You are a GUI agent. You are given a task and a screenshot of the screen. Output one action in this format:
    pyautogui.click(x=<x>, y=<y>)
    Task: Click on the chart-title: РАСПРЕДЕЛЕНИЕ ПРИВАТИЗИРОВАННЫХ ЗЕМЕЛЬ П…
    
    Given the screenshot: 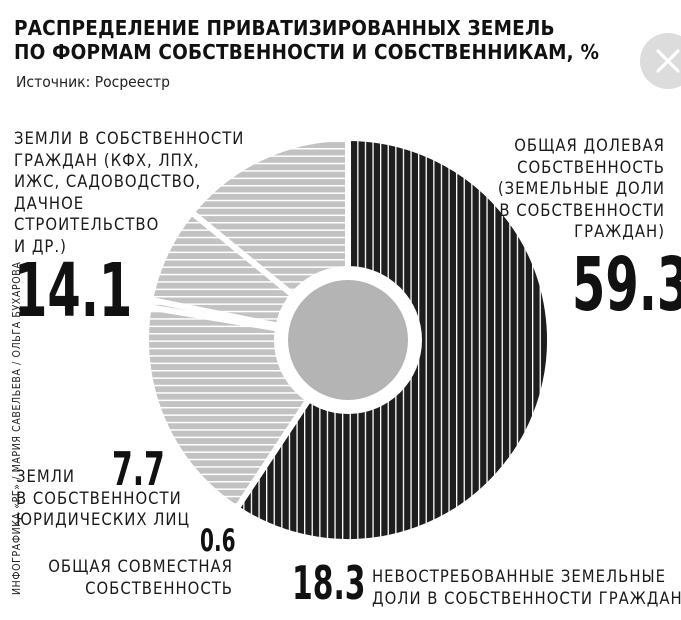 What is the action you would take?
    pyautogui.click(x=306, y=40)
    